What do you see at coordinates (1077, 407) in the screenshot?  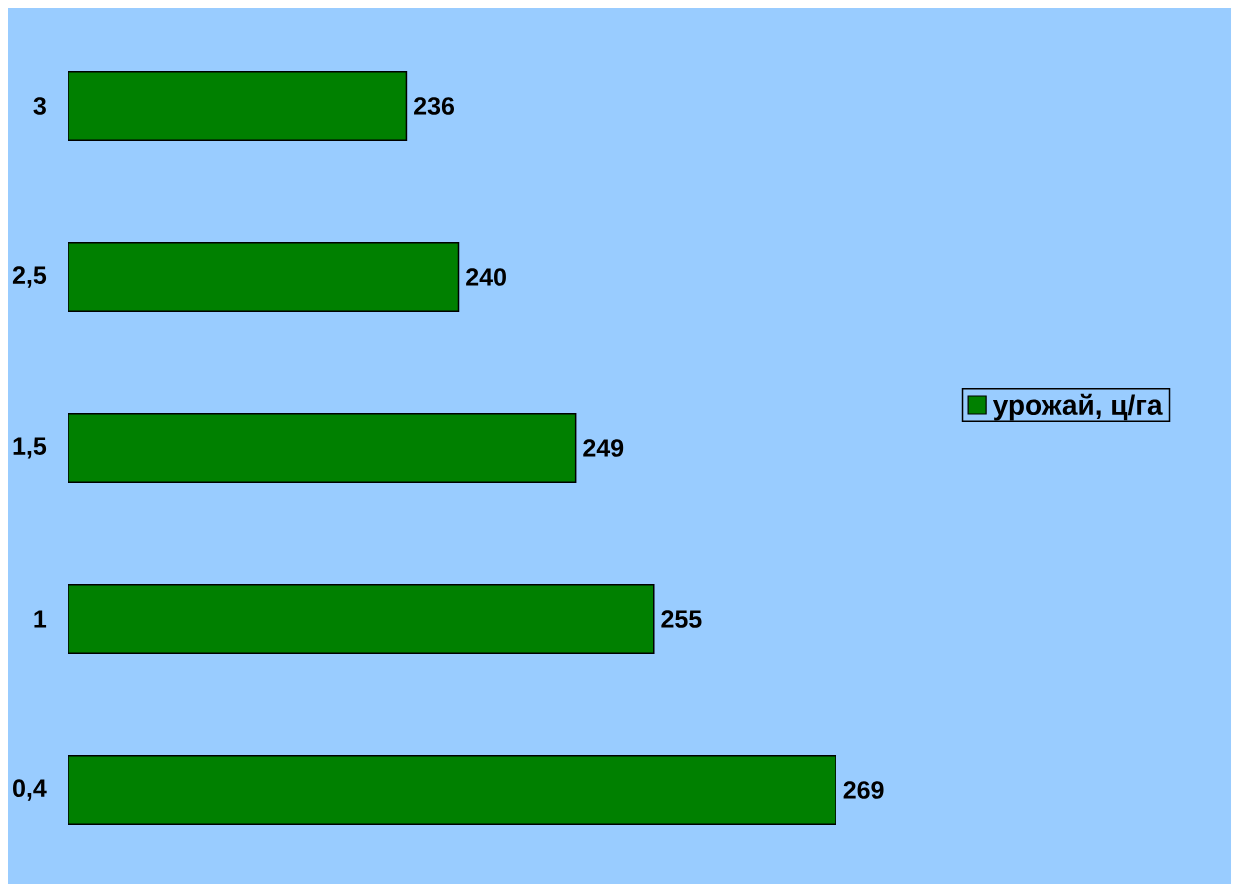 I see `legend-label: урожай, ц/га` at bounding box center [1077, 407].